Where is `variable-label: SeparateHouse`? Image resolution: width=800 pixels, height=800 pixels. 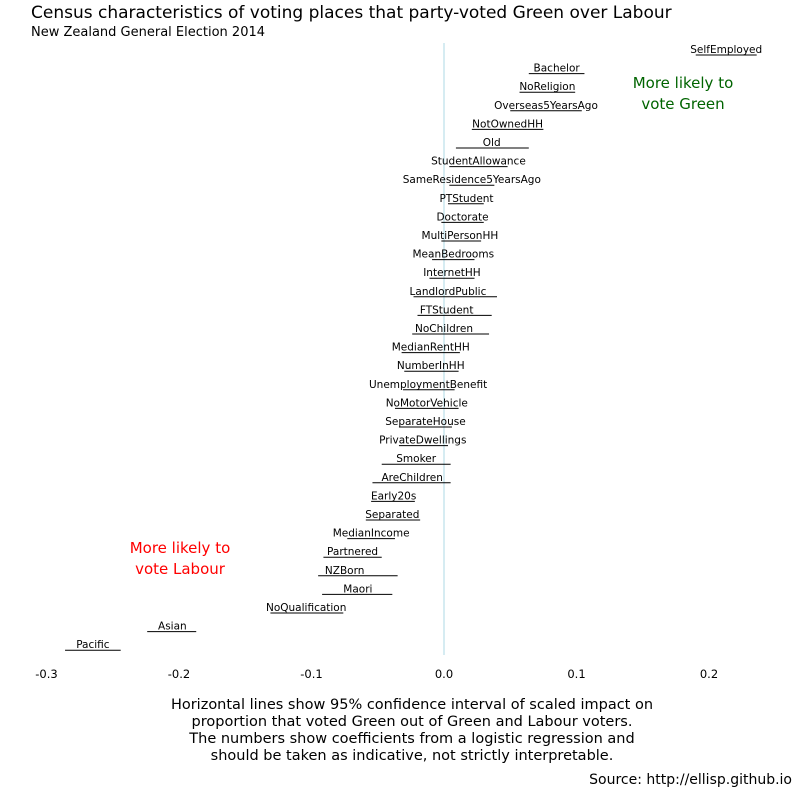
variable-label: SeparateHouse is located at coordinates (425, 422).